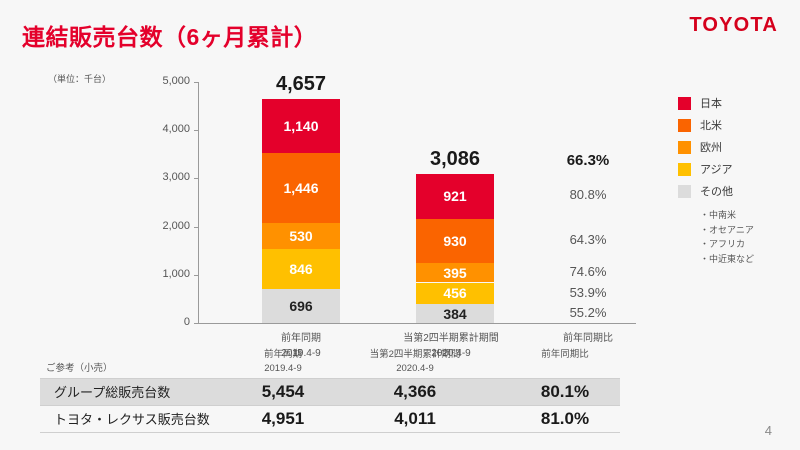 The height and width of the screenshot is (450, 800). Describe the element at coordinates (451, 353) in the screenshot. I see `x-axis-label-line2: 2020.4-9` at that location.